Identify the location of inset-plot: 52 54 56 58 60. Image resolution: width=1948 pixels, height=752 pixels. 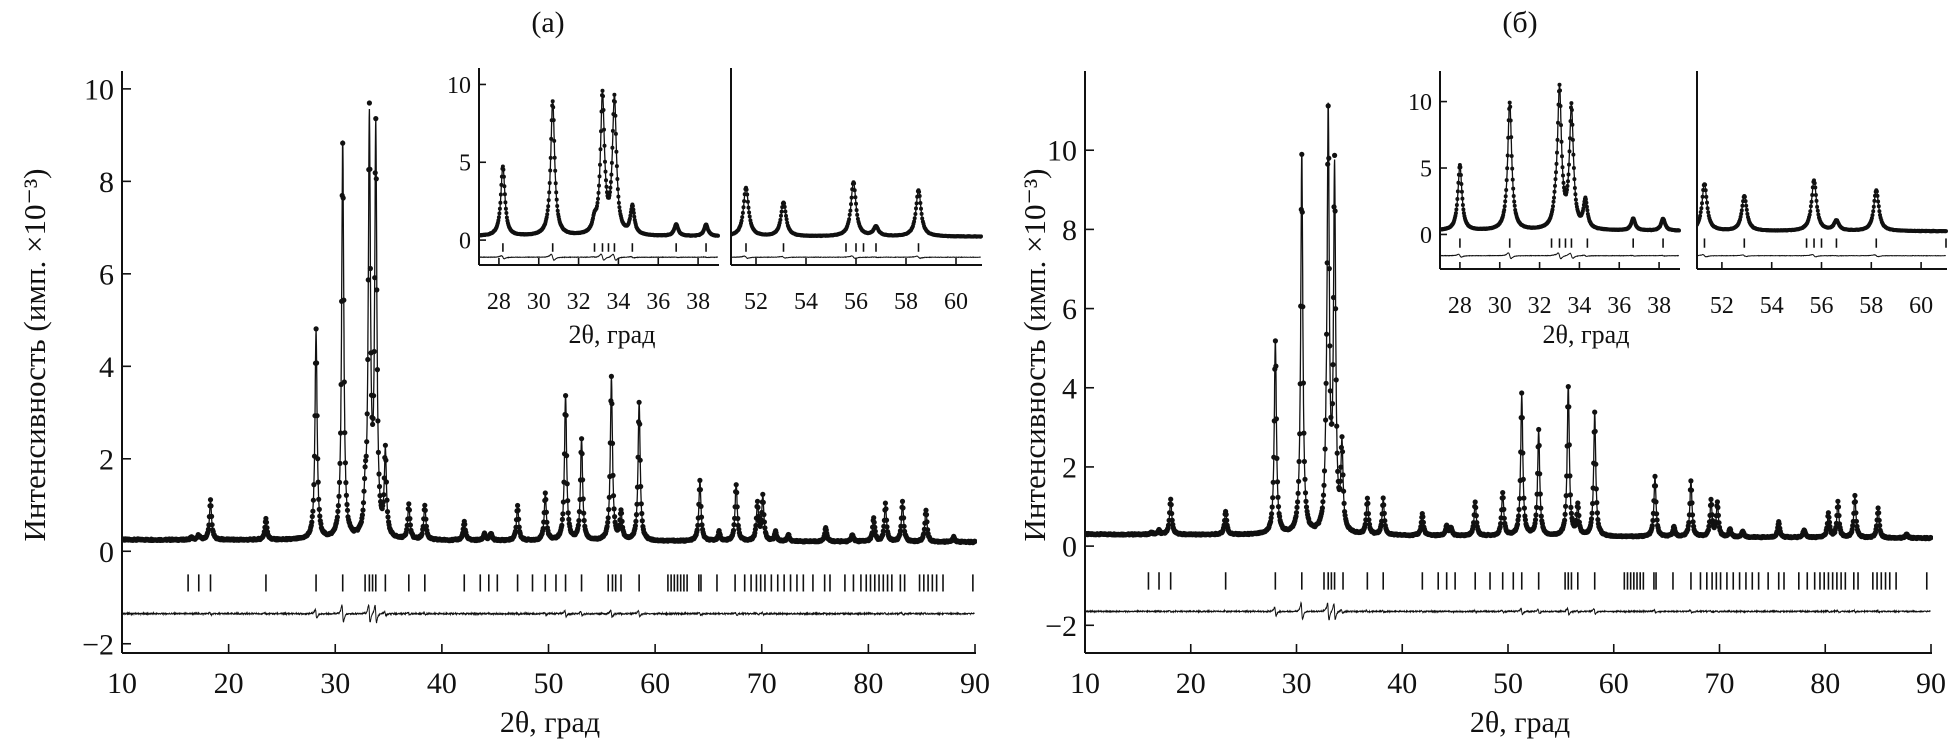
(1821, 194).